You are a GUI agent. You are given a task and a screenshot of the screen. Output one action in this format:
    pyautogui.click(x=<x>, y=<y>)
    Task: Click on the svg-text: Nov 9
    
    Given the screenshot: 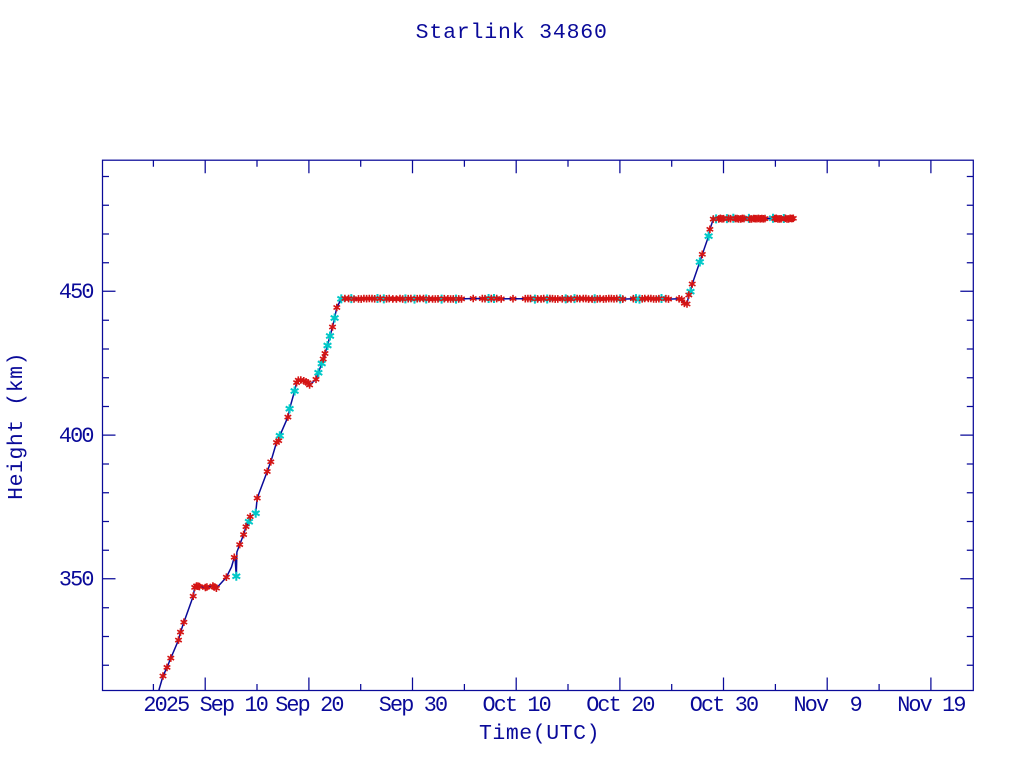 What is the action you would take?
    pyautogui.click(x=828, y=705)
    